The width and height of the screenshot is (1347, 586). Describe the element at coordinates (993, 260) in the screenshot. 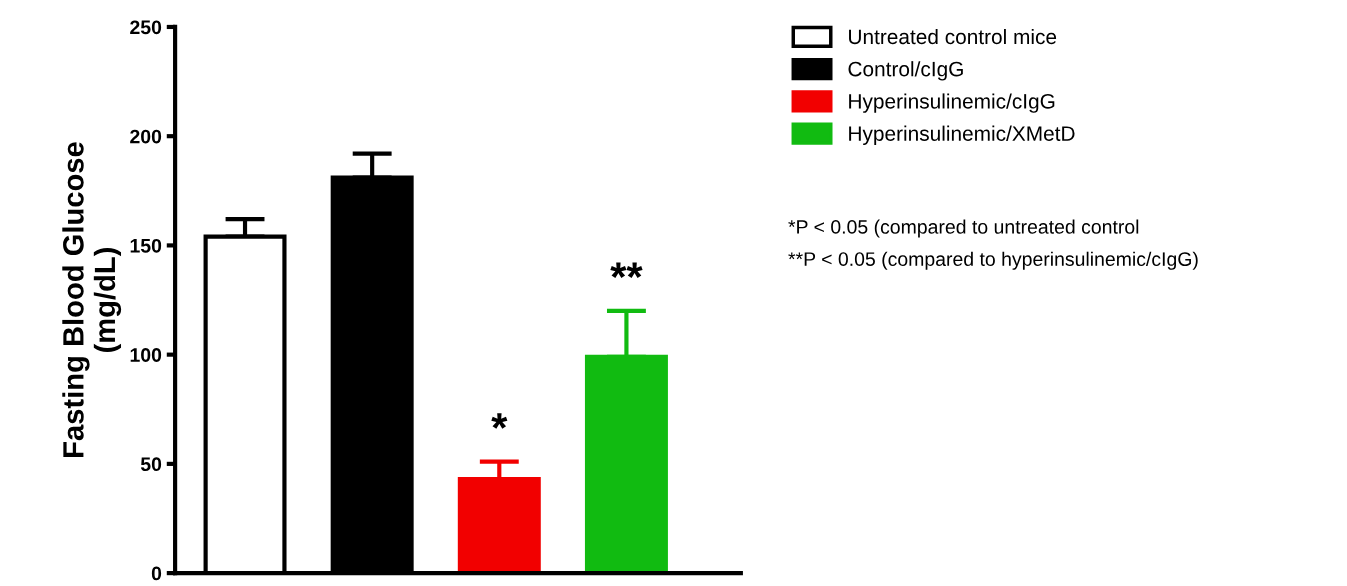

I see `text: **P < 0.05 (compared to hyperinsulinemic/cIgG)` at that location.